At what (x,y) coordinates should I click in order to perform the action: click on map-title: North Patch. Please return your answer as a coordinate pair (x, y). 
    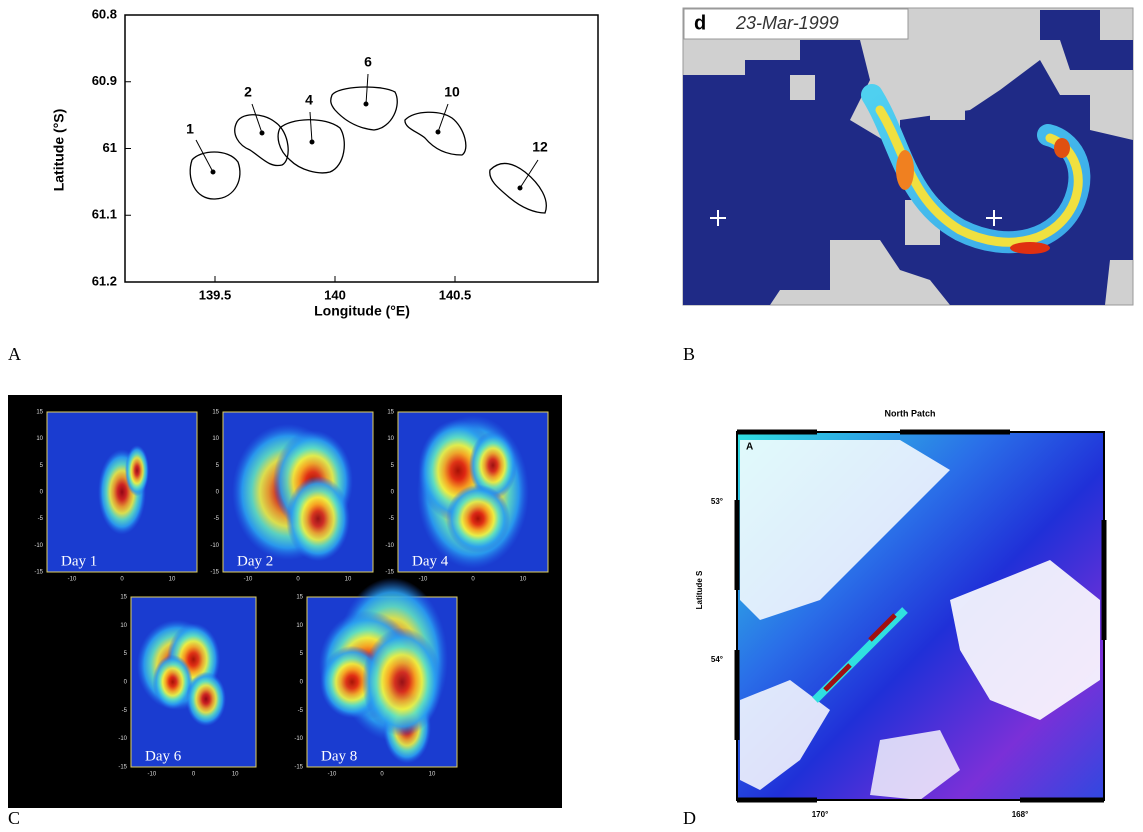
    Looking at the image, I should click on (909, 413).